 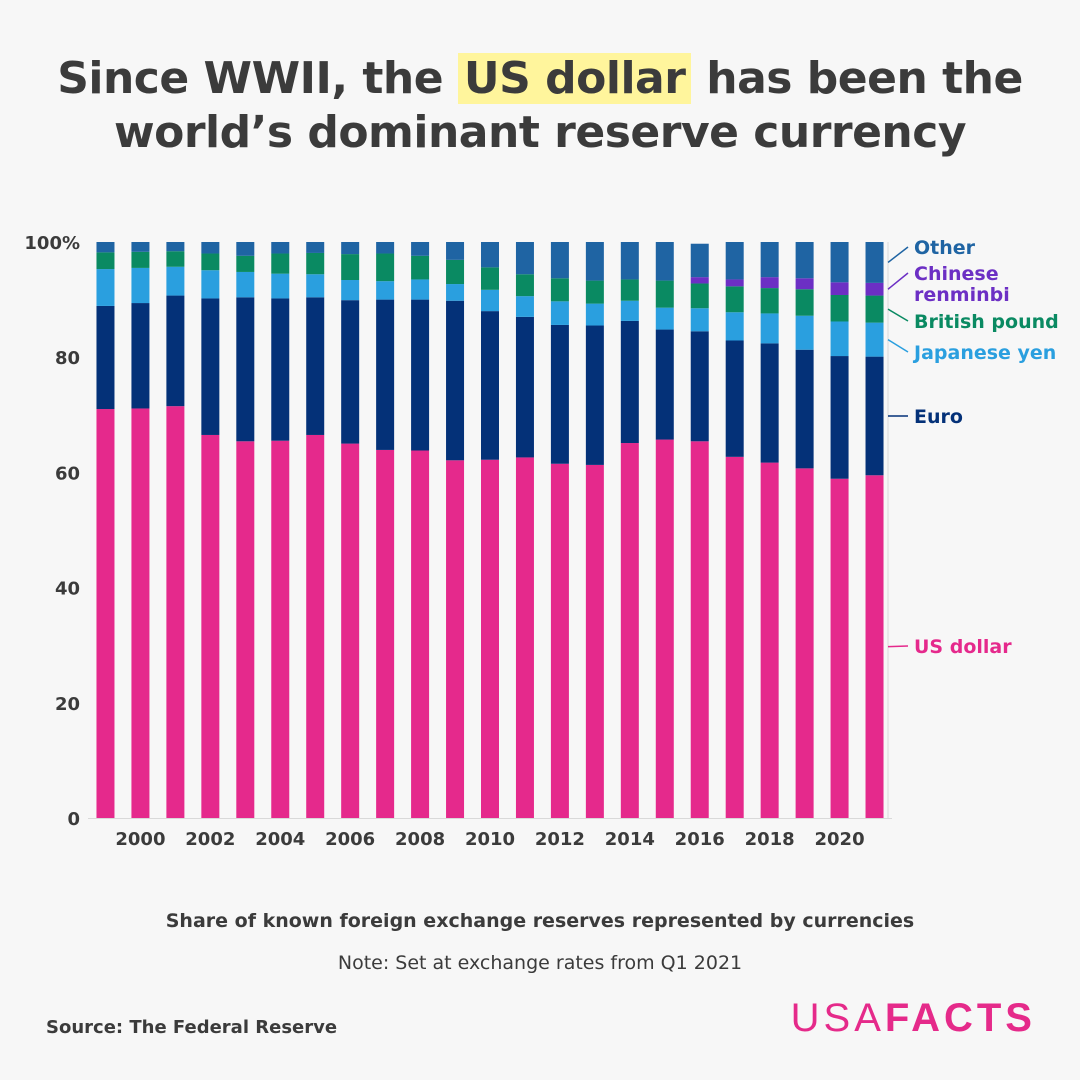 What do you see at coordinates (874, 646) in the screenshot?
I see `bar-segment-us-dollar-2021` at bounding box center [874, 646].